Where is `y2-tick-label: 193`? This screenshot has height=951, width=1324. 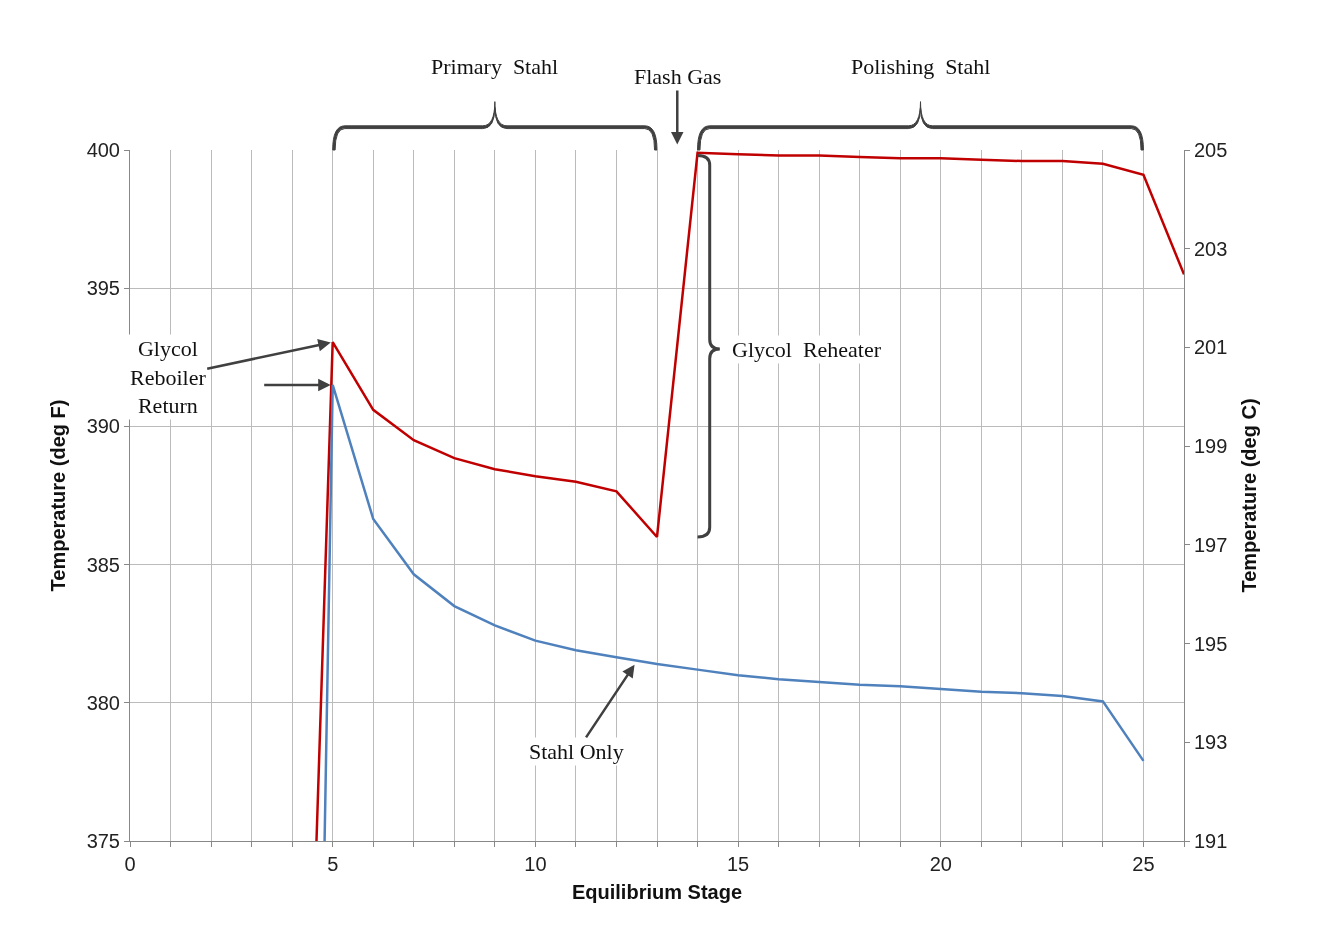
y2-tick-label: 193 is located at coordinates (1211, 742).